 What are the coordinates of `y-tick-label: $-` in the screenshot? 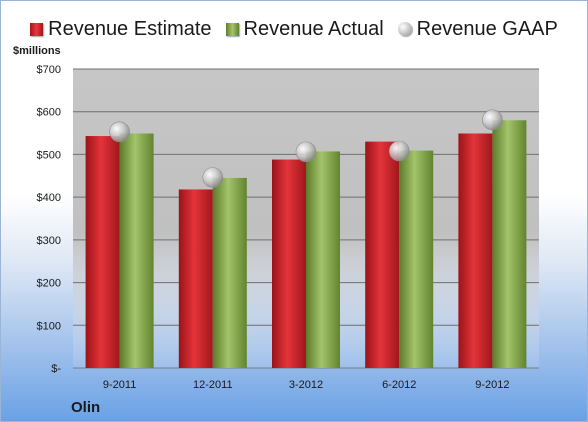 It's located at (56, 369).